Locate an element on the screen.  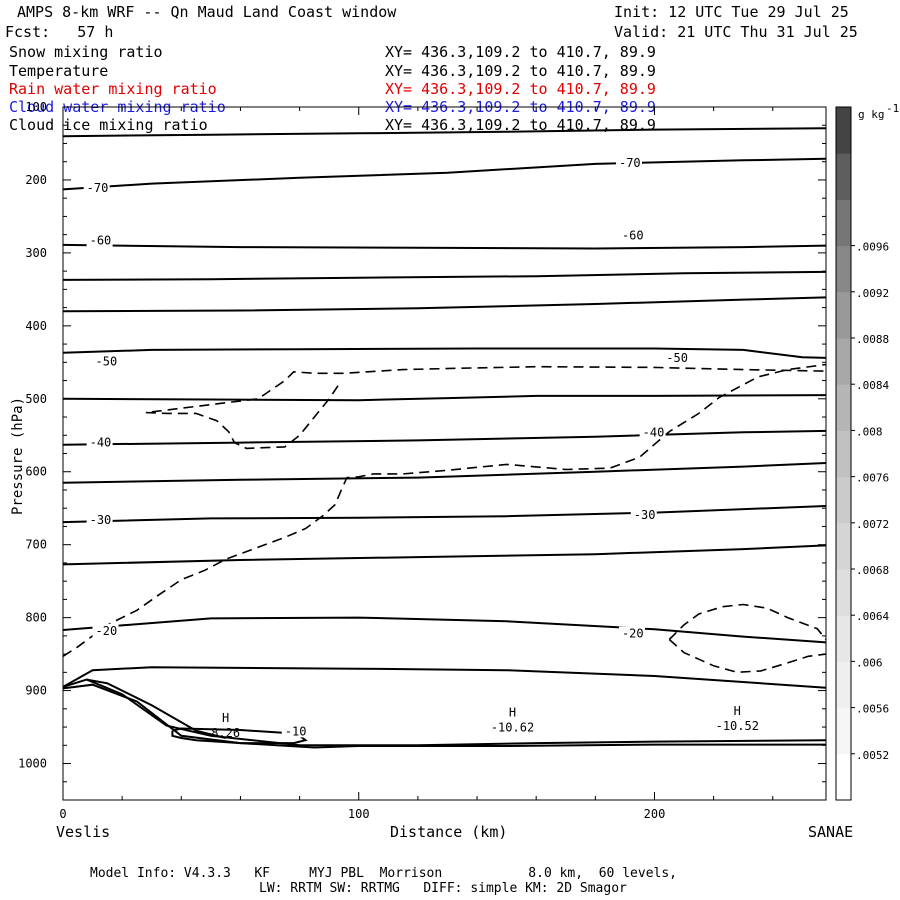
y-tick-label-400: 400 is located at coordinates (36, 326).